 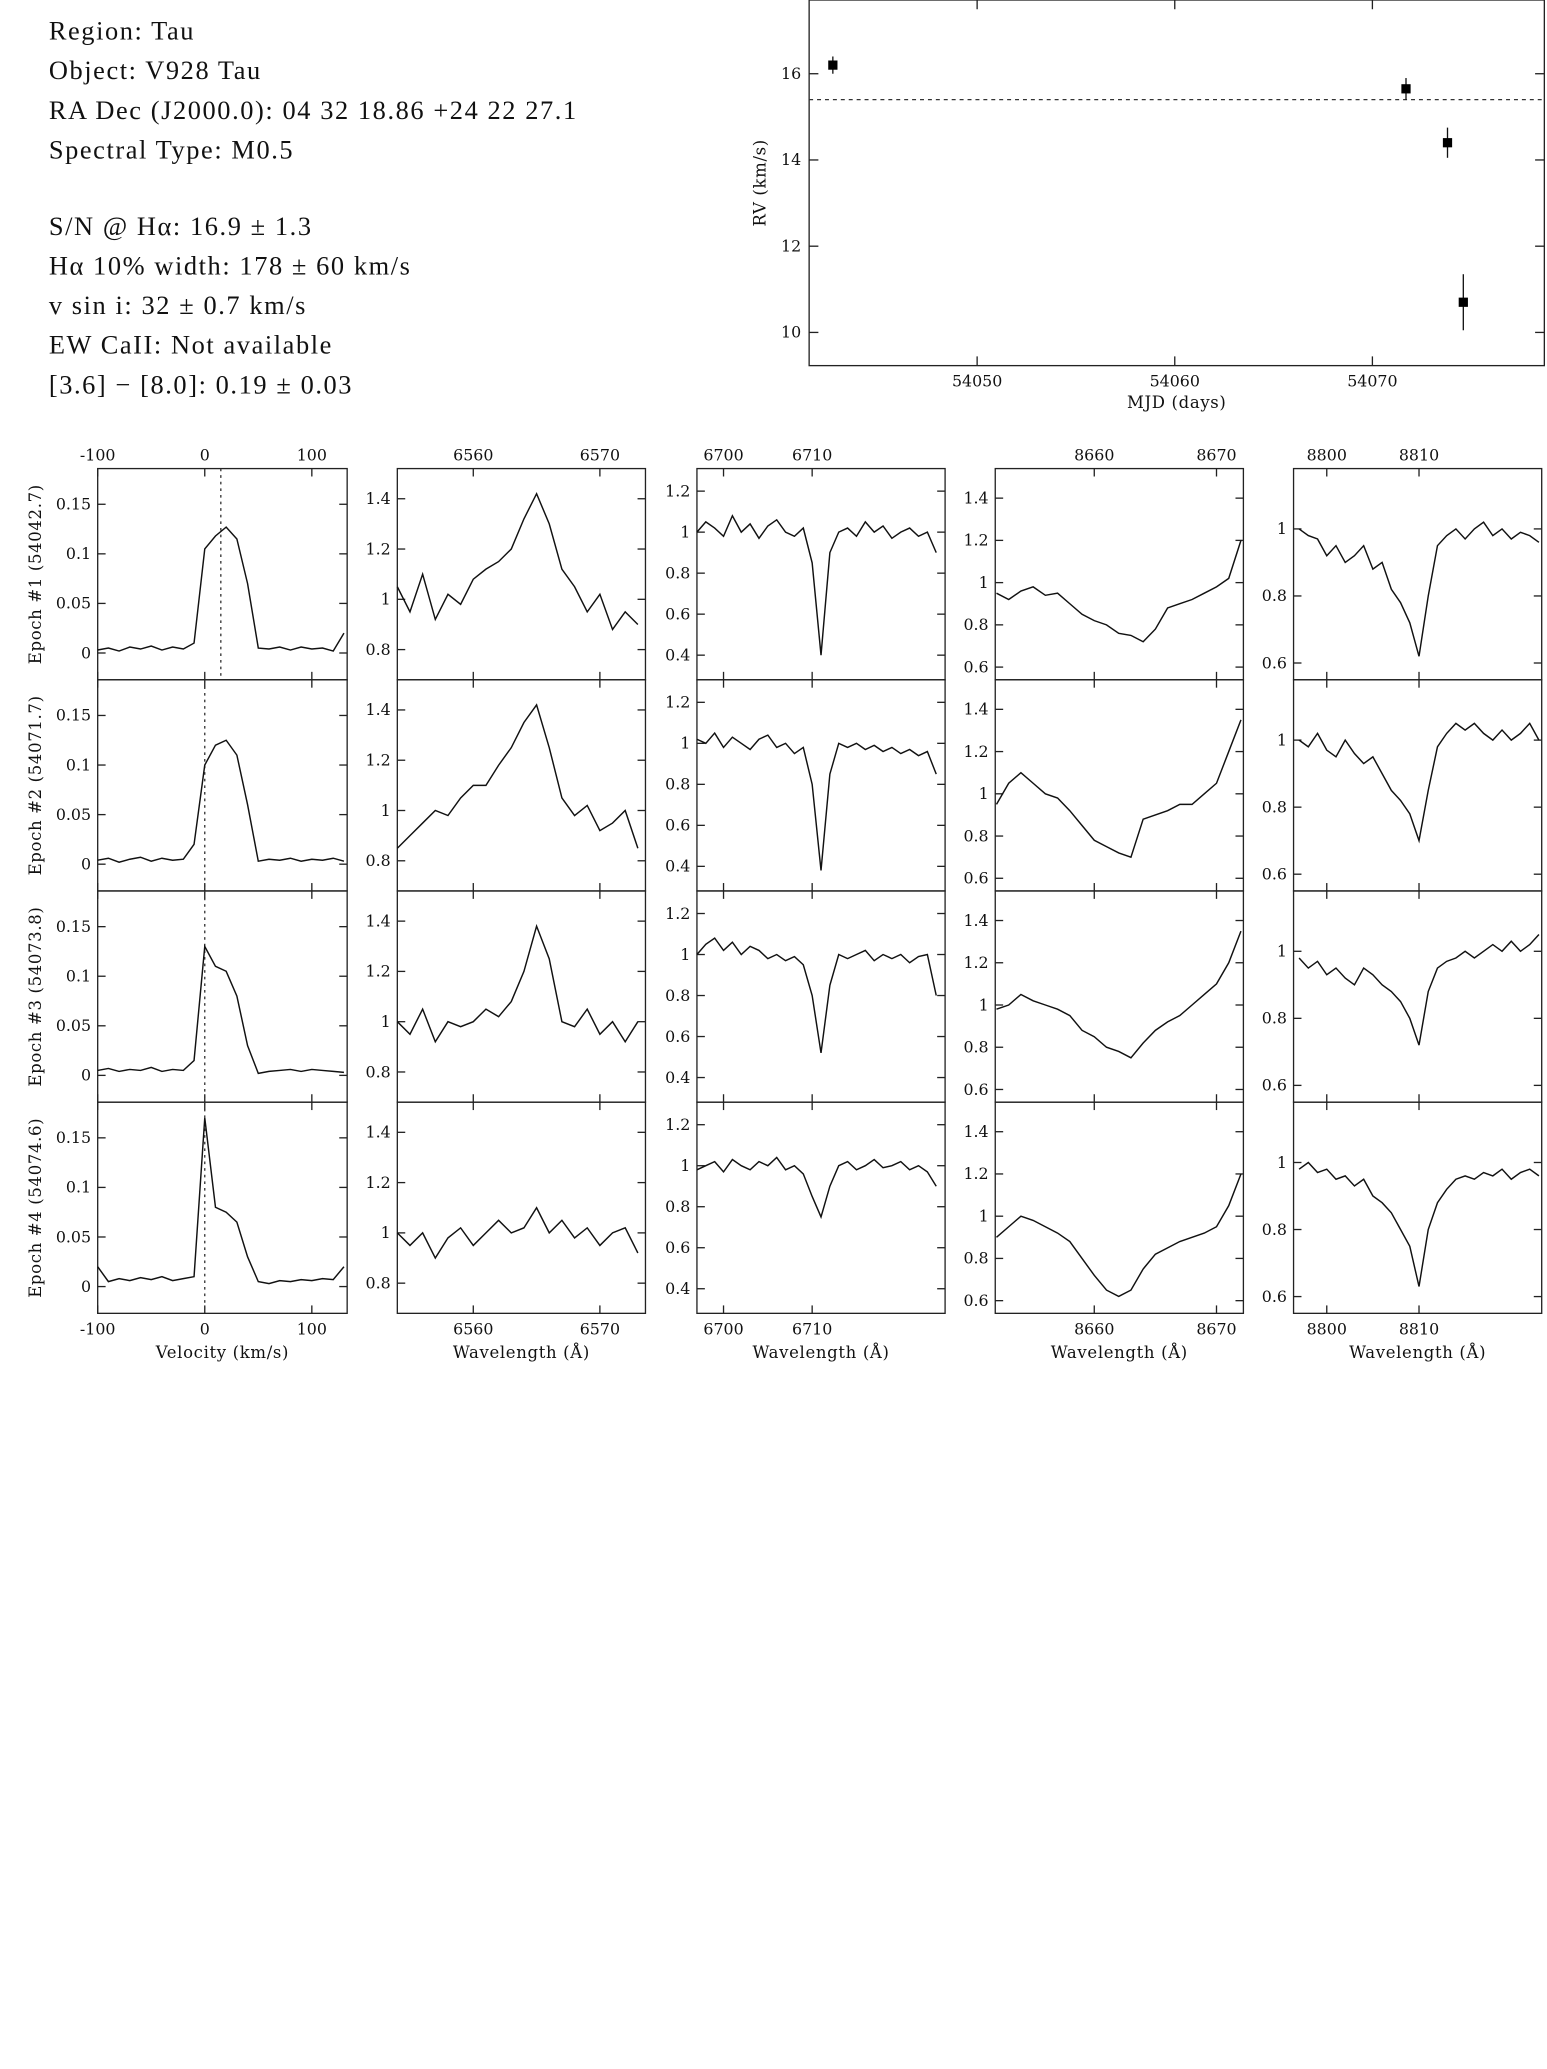 What do you see at coordinates (191, 345) in the screenshot?
I see `info-line: EW CaII: Not available` at bounding box center [191, 345].